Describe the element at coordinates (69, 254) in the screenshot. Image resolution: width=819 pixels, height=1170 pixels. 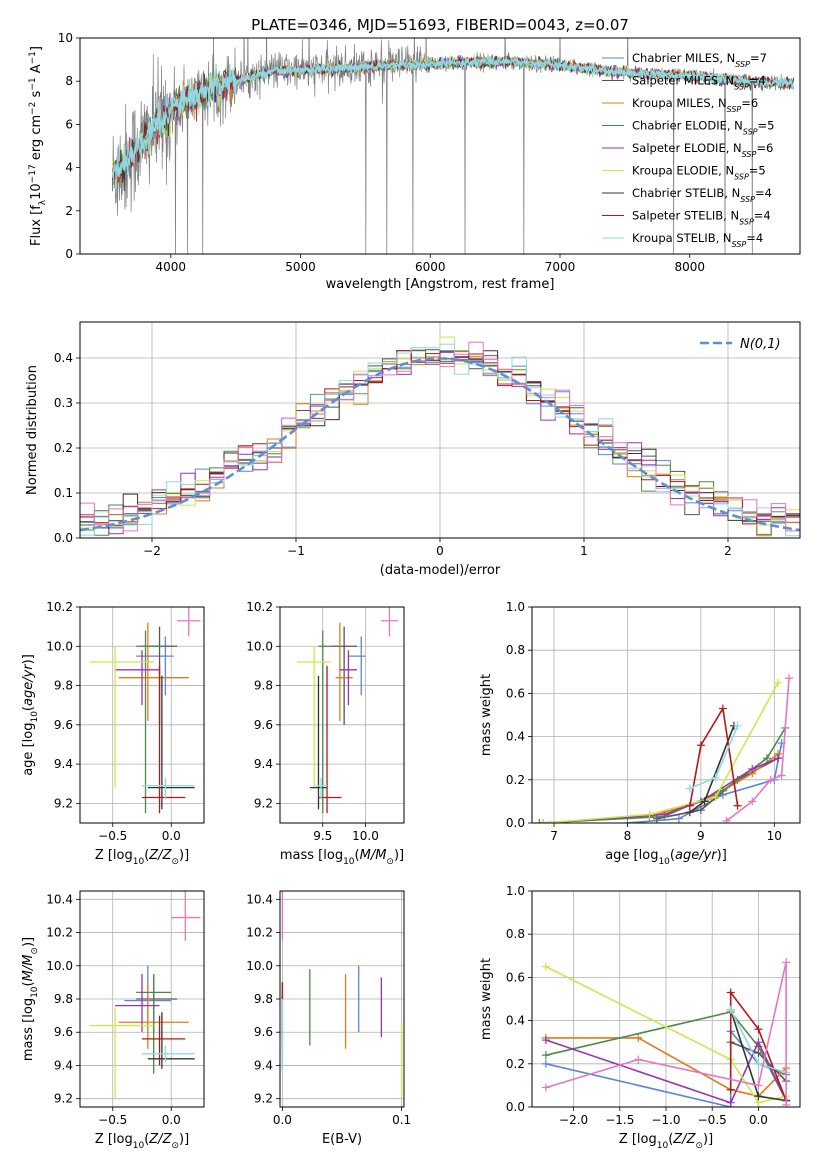
I see `y-tick-label: 0` at that location.